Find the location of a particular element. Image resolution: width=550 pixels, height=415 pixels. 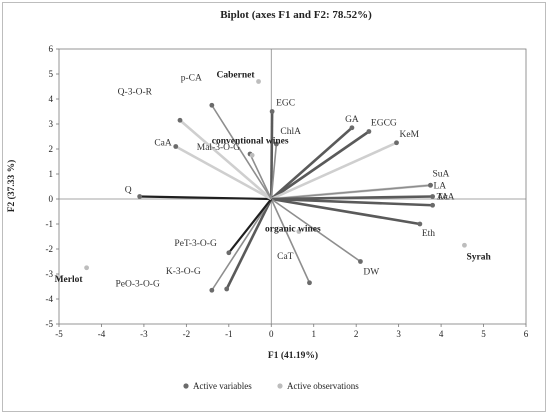

vector-k-3-o-g is located at coordinates (249, 244).